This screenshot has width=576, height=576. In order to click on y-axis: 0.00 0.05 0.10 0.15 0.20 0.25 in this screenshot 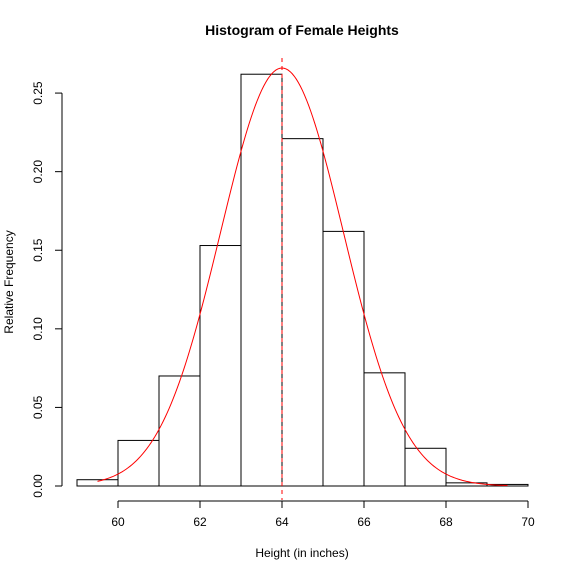, I will do `click(47, 289)`.